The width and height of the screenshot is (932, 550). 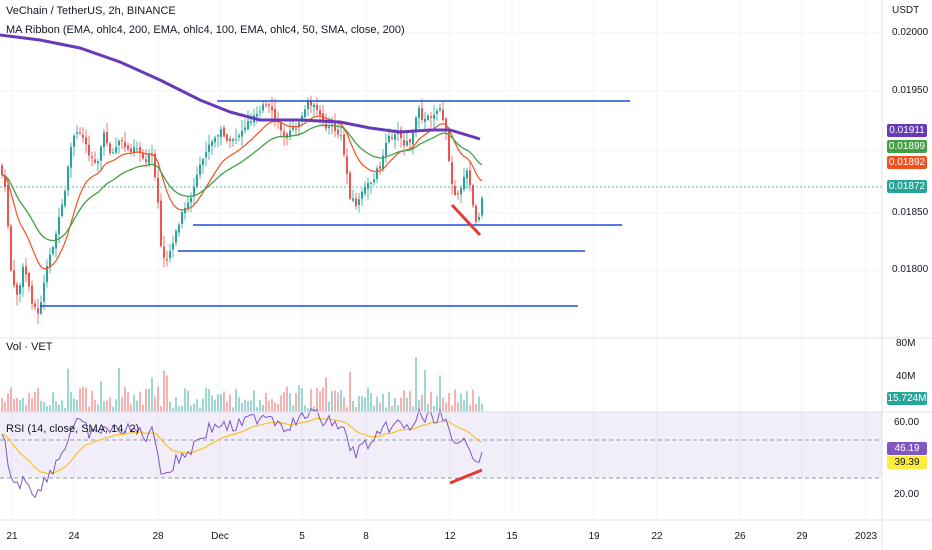 What do you see at coordinates (74, 536) in the screenshot?
I see `time-axis-label: 24` at bounding box center [74, 536].